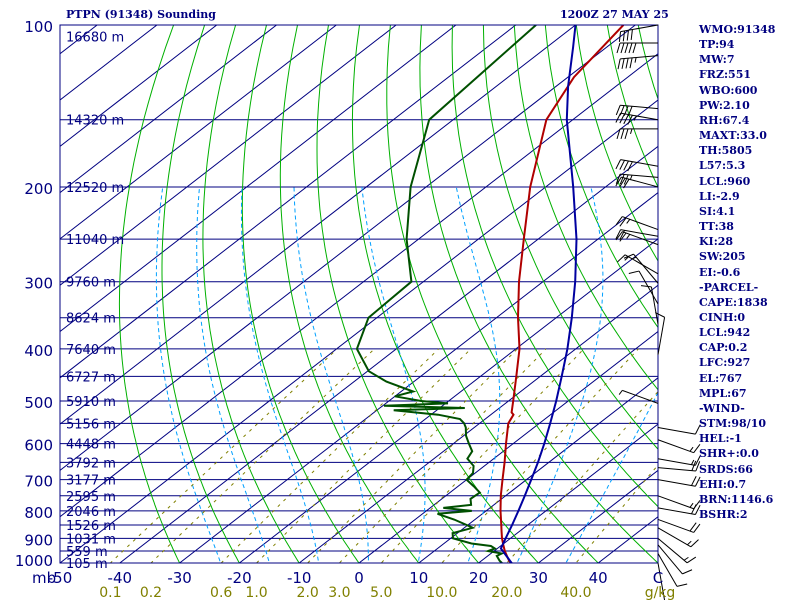 This screenshot has width=800, height=600. I want to click on index-item: SI:4.1, so click(717, 211).